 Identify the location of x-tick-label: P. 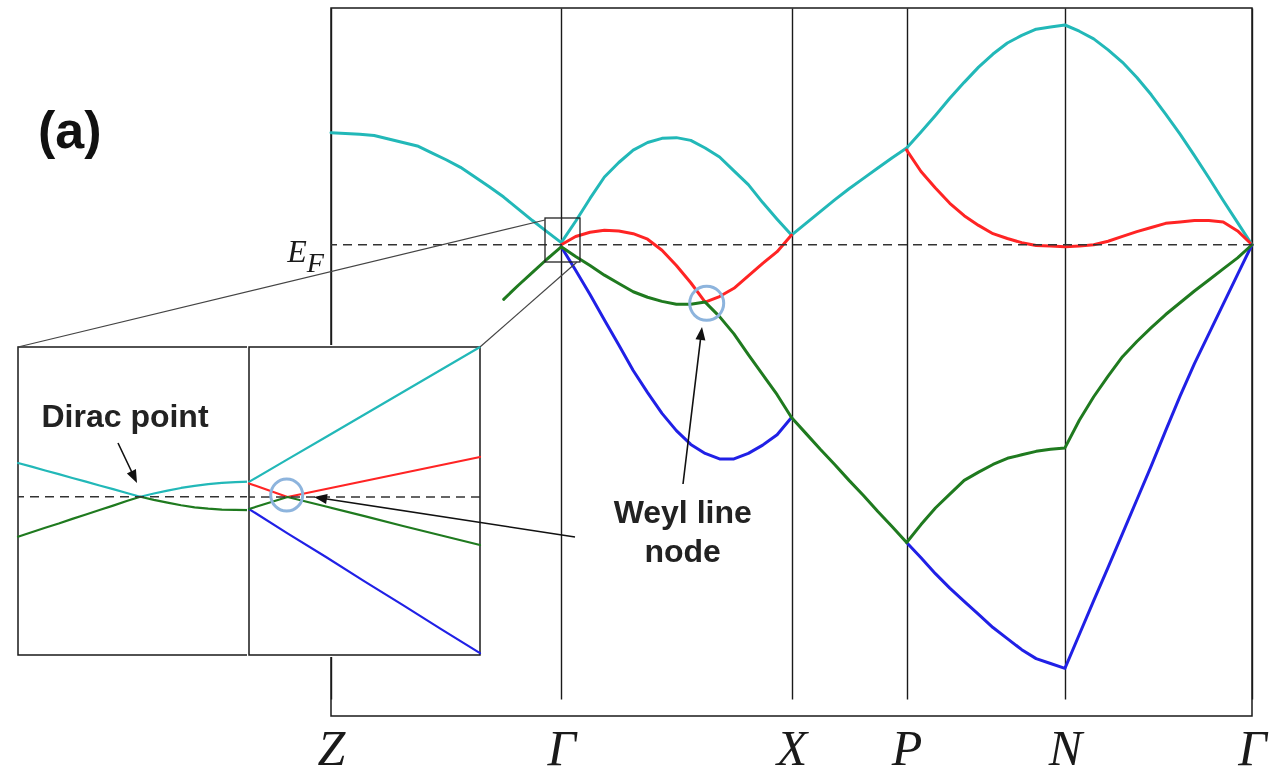
(906, 746).